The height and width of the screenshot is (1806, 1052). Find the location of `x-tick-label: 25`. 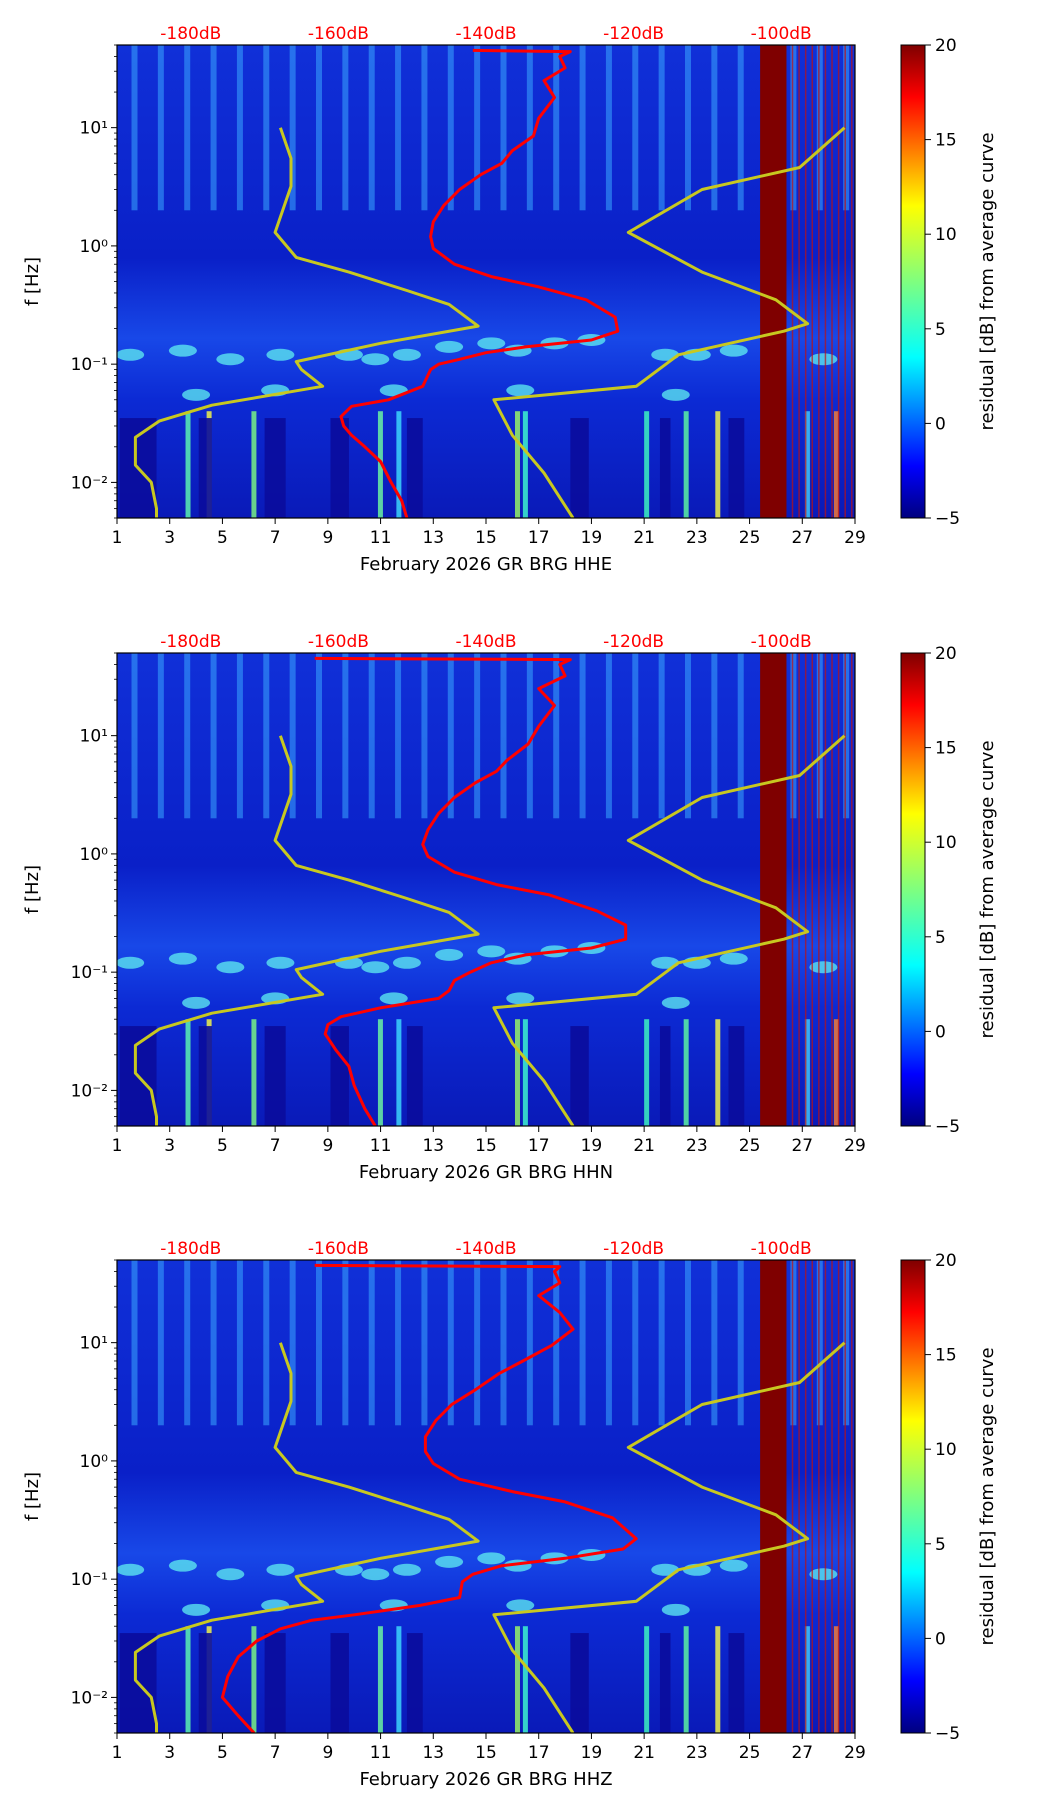

x-tick-label: 25 is located at coordinates (750, 538).